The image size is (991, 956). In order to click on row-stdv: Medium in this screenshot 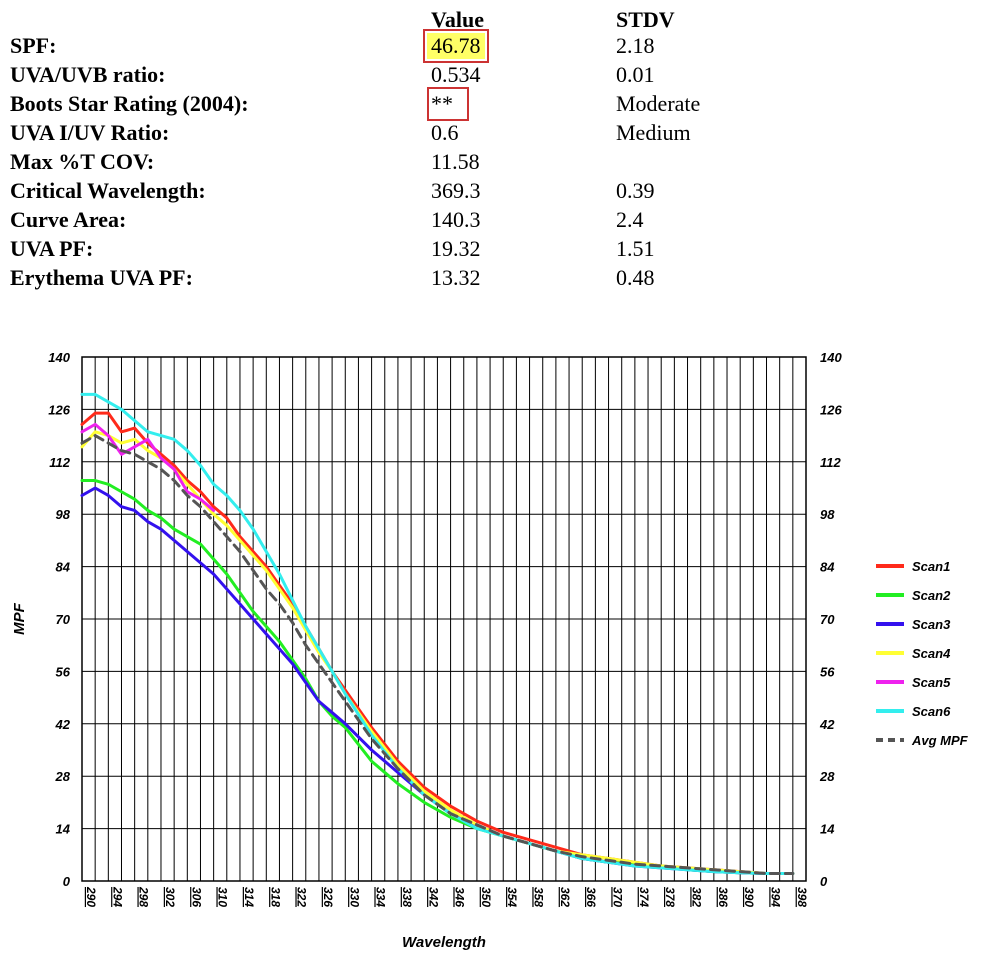, I will do `click(653, 132)`.